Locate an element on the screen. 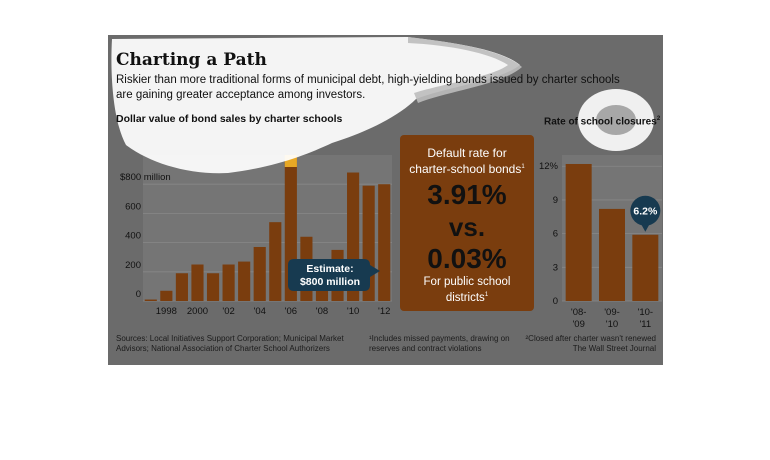 This screenshot has height=460, width=770. school-closures-chart: 0 3 6 9 12% '08-'09 '09-'10 '10-'11 6.2% is located at coordinates (600, 242).